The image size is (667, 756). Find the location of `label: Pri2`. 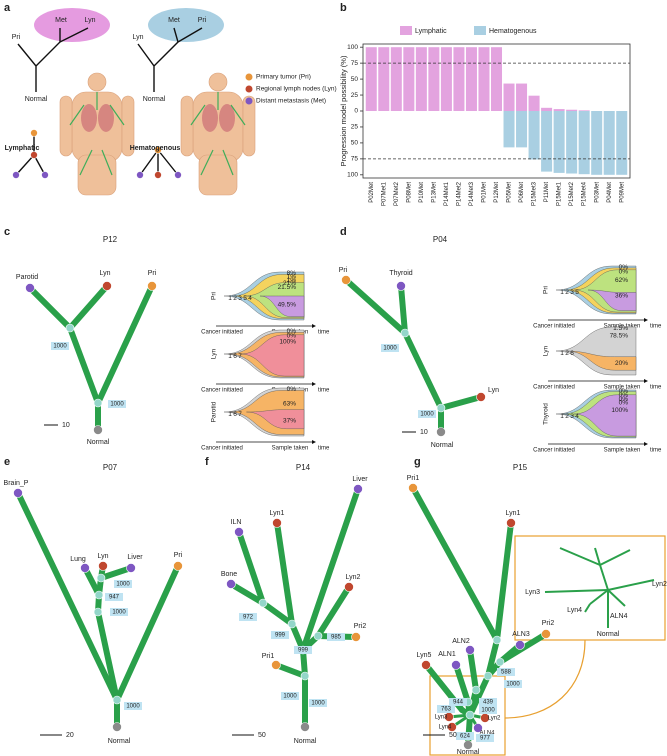

label: Pri2 is located at coordinates (548, 623).